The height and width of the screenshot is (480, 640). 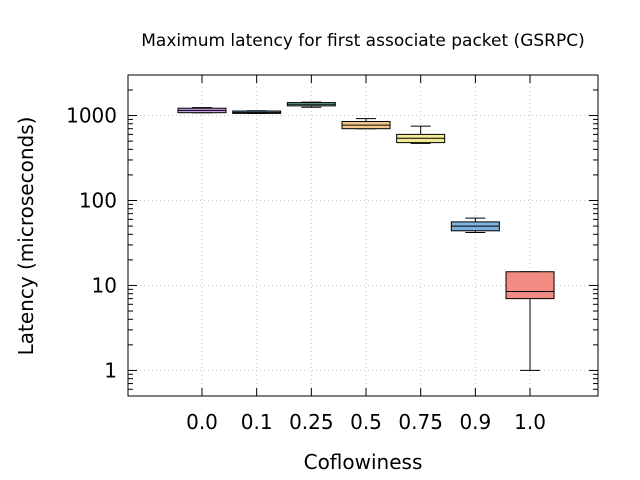 What do you see at coordinates (530, 321) in the screenshot?
I see `box-1.0` at bounding box center [530, 321].